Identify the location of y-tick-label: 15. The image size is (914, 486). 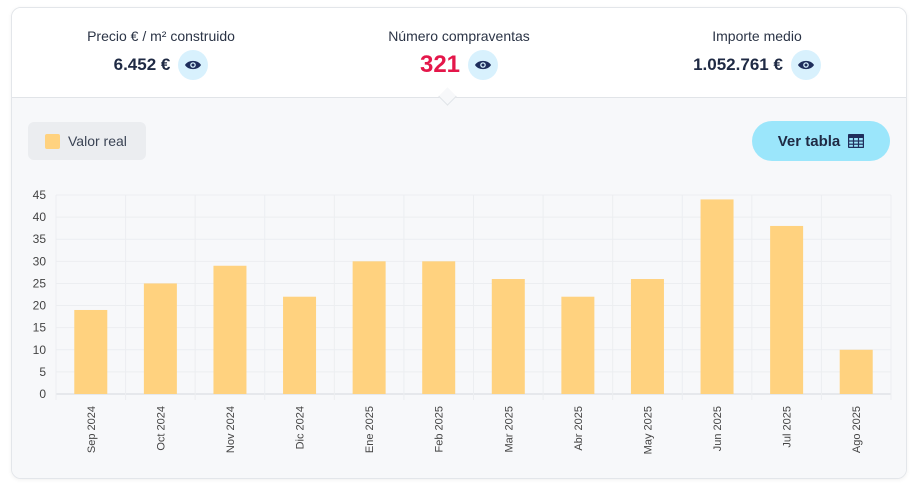
(40, 328).